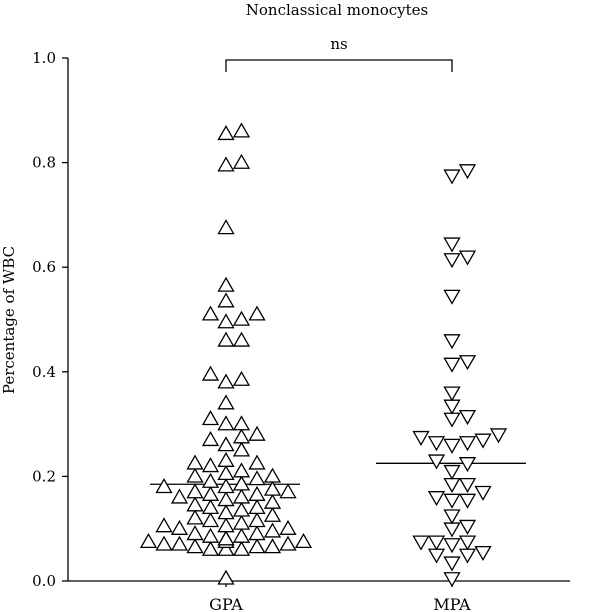  Describe the element at coordinates (44, 267) in the screenshot. I see `y-tick-label: 0.6` at that location.